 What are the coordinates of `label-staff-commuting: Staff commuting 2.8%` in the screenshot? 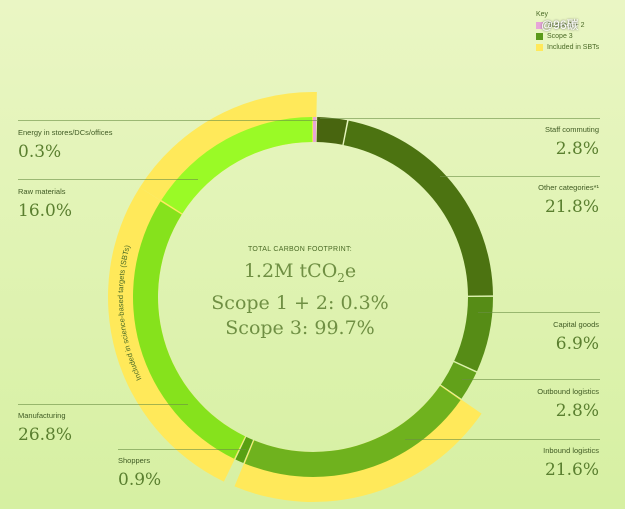 It's located at (572, 142).